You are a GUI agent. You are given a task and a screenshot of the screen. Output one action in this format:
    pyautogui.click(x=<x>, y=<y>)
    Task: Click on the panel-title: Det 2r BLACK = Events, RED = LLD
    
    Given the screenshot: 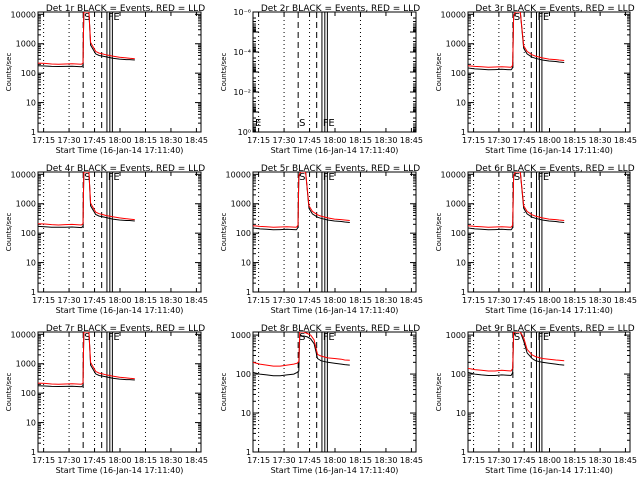 What is the action you would take?
    pyautogui.click(x=340, y=9)
    